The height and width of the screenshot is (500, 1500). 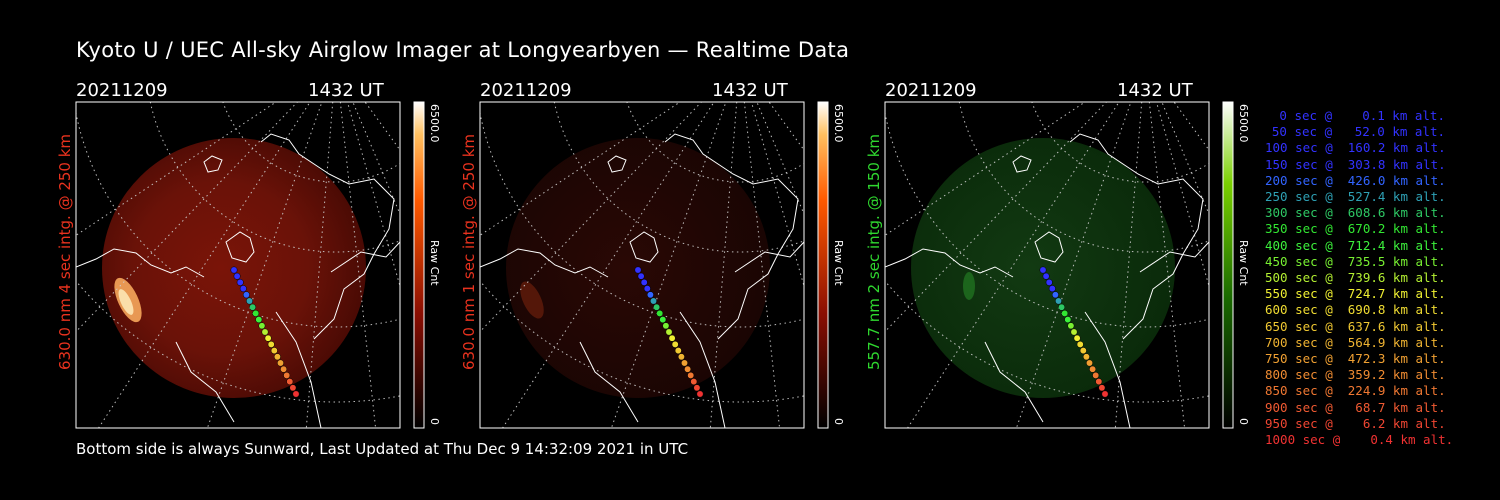 What do you see at coordinates (1355, 213) in the screenshot?
I see `legend-row: 300 sec @ 608.6 km alt.` at bounding box center [1355, 213].